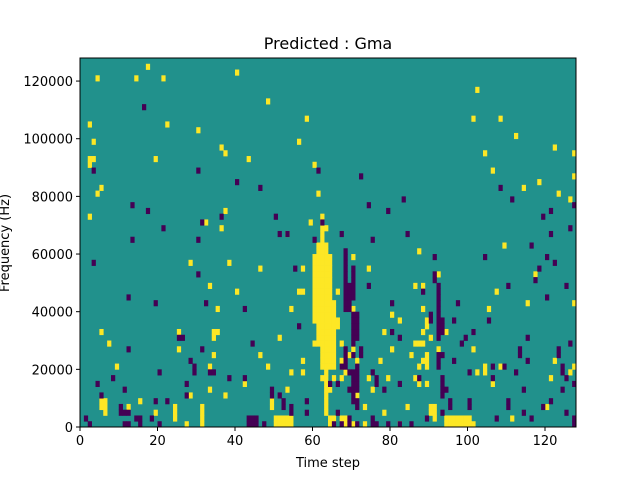 This screenshot has height=480, width=640. What do you see at coordinates (48, 82) in the screenshot?
I see `y-tick-label: 120000` at bounding box center [48, 82].